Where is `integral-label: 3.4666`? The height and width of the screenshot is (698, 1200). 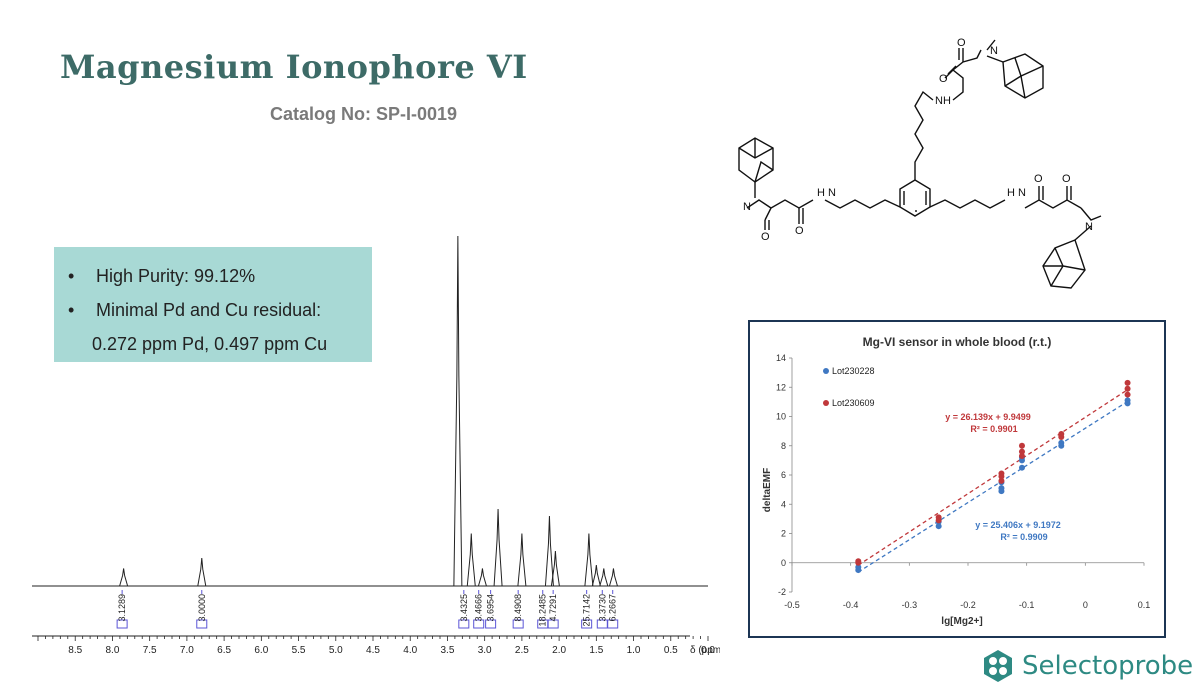
integral-label: 3.4666 is located at coordinates (479, 608).